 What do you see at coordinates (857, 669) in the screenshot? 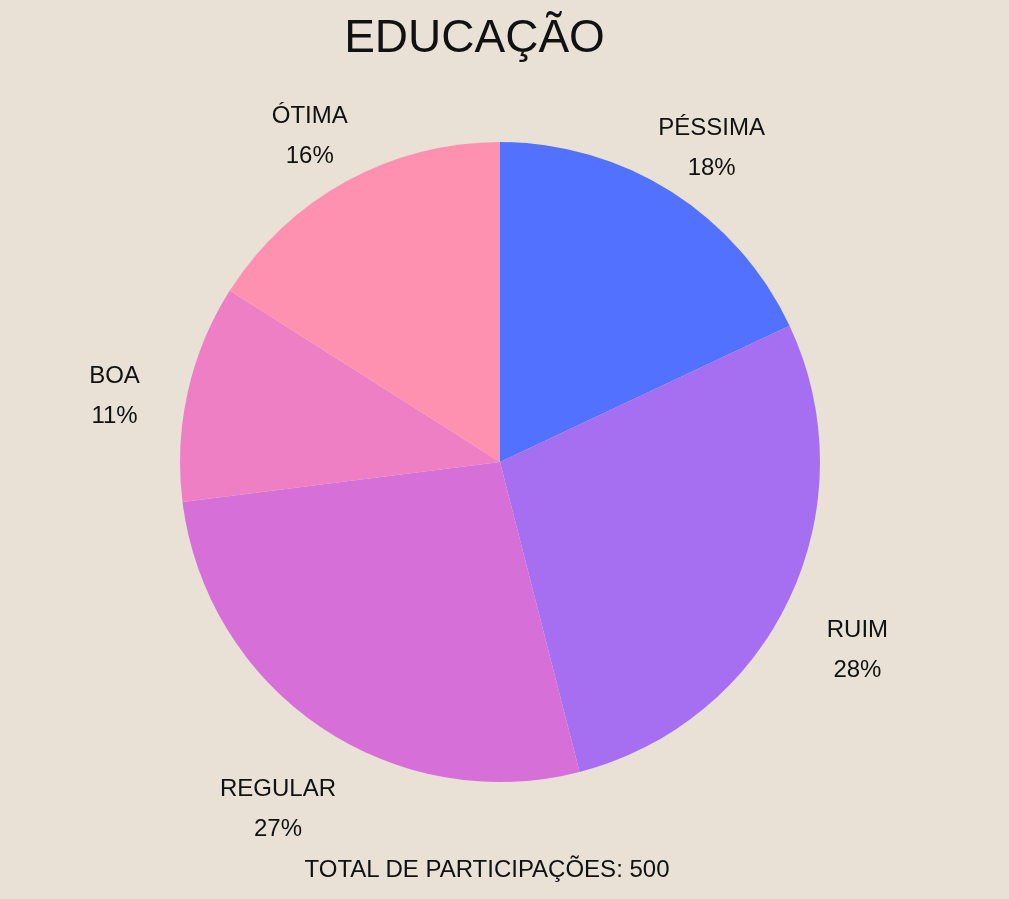
I see `data-label: 28%` at bounding box center [857, 669].